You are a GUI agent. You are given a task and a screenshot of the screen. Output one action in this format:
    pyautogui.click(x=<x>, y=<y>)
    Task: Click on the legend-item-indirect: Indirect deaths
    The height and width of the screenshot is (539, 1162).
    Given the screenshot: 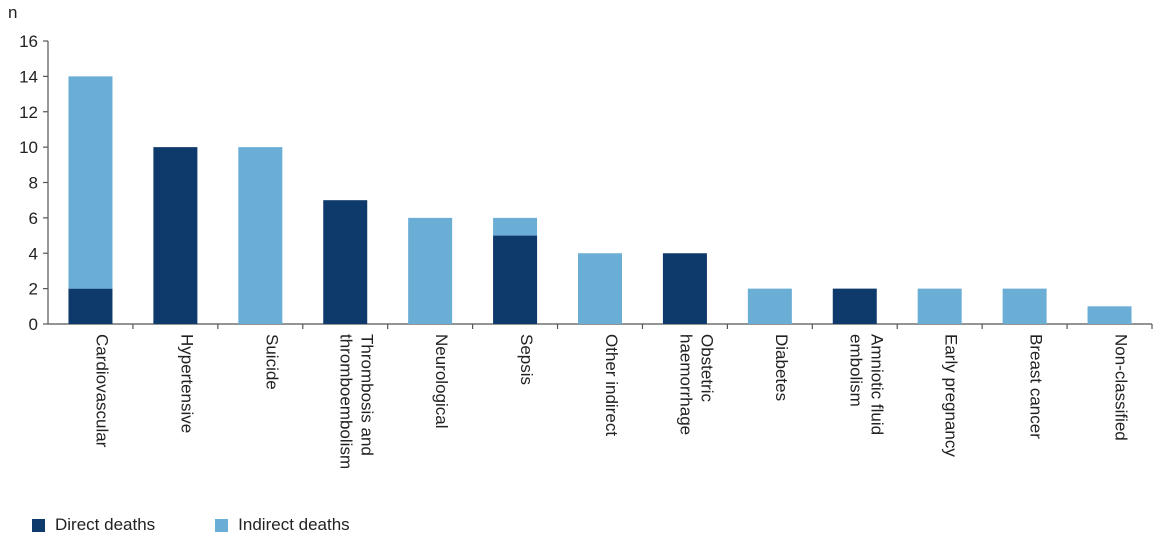 What is the action you would take?
    pyautogui.click(x=282, y=525)
    